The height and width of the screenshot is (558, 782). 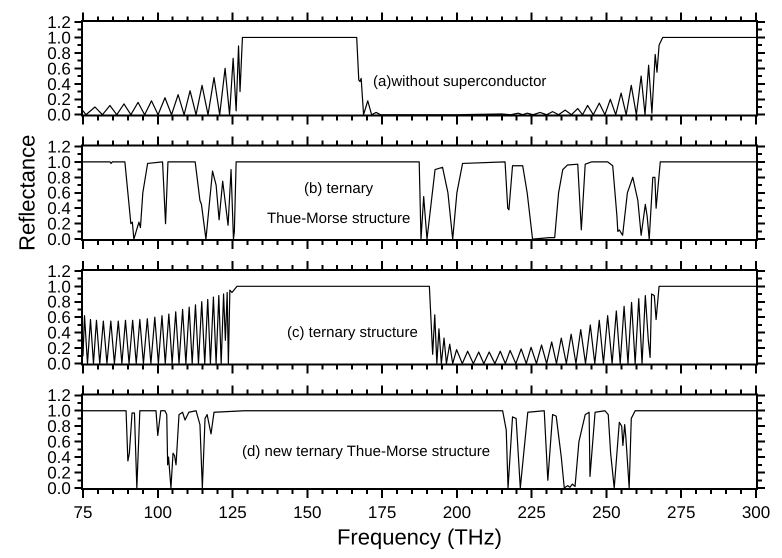 I want to click on x-axis-title: Frequency (THz), so click(x=419, y=537).